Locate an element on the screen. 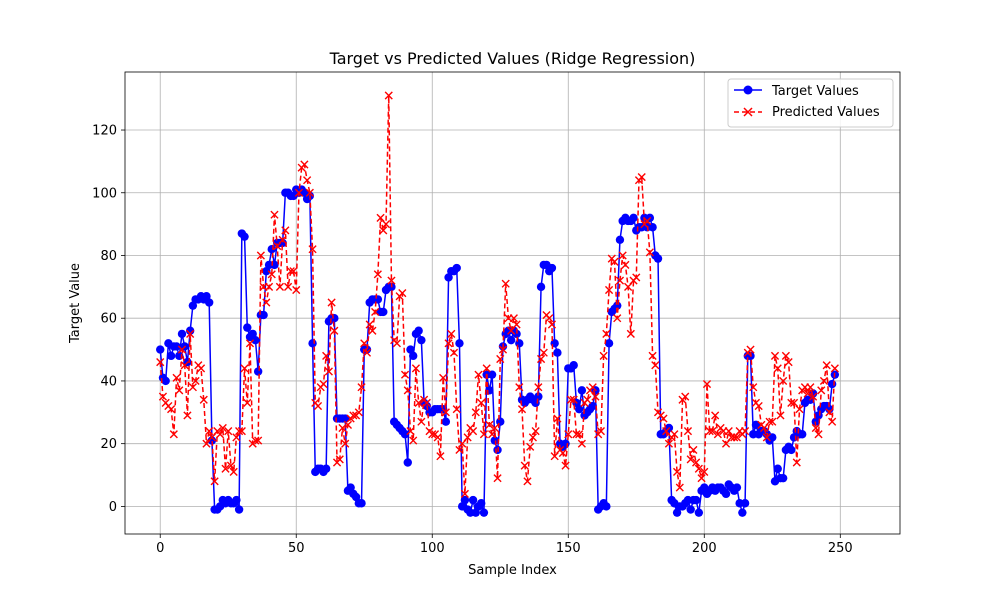 The height and width of the screenshot is (600, 1000). y-tick-label: 0 is located at coordinates (113, 507).